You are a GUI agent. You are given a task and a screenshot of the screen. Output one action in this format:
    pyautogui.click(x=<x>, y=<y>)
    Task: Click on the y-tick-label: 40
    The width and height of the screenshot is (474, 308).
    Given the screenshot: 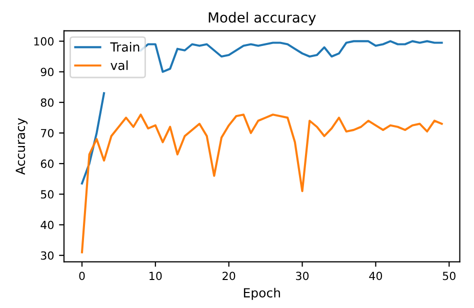 What is the action you would take?
    pyautogui.click(x=47, y=225)
    